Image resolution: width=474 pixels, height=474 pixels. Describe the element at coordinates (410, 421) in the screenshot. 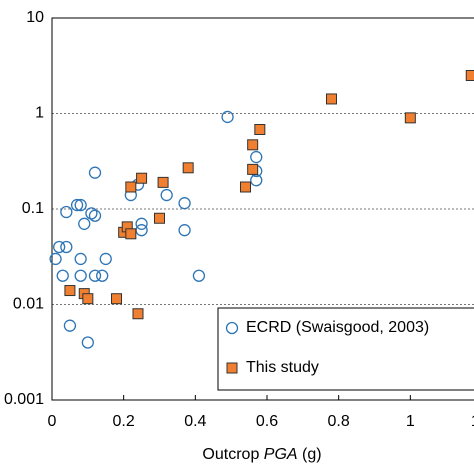

I see `x-tick-label: 1` at that location.